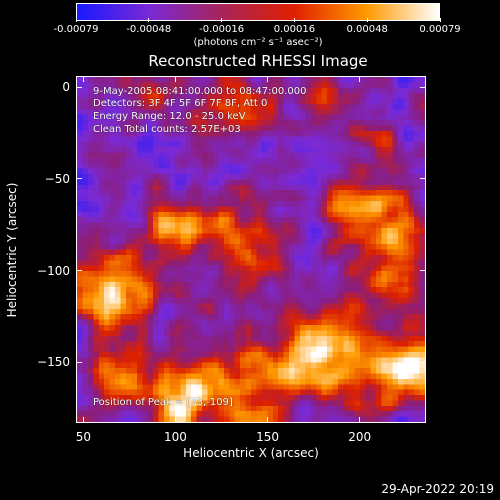 The width and height of the screenshot is (500, 500). What do you see at coordinates (53, 362) in the screenshot?
I see `y-tick-label: −150` at bounding box center [53, 362].